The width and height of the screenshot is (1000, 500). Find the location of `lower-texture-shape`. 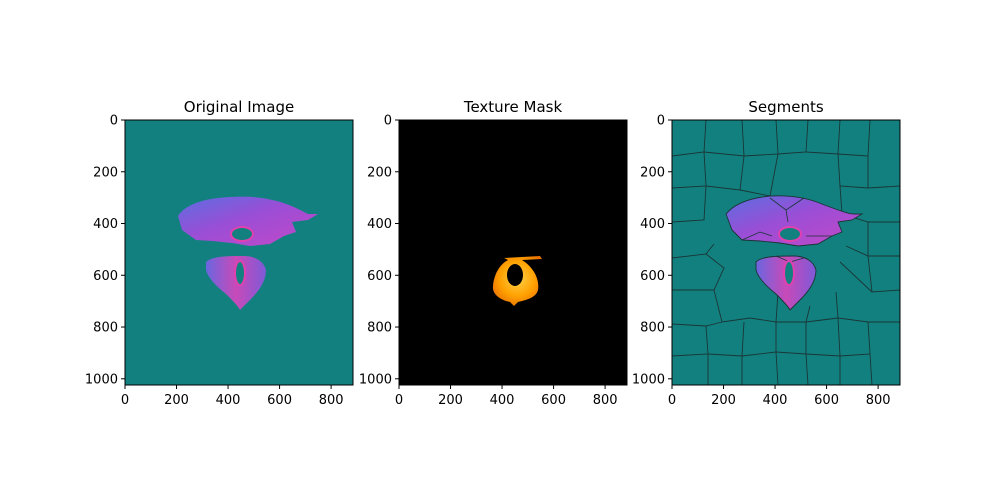

lower-texture-shape is located at coordinates (236, 283).